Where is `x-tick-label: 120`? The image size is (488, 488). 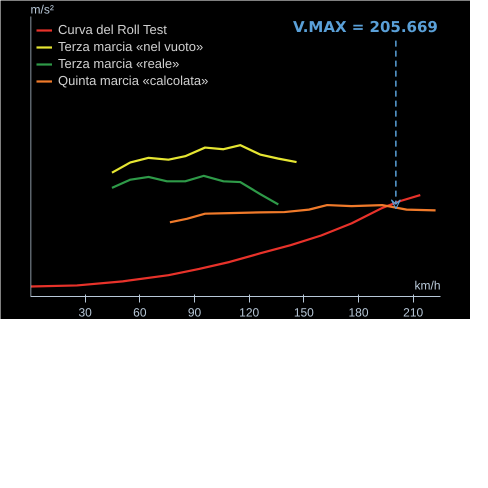
x-tick-label: 120 is located at coordinates (249, 313).